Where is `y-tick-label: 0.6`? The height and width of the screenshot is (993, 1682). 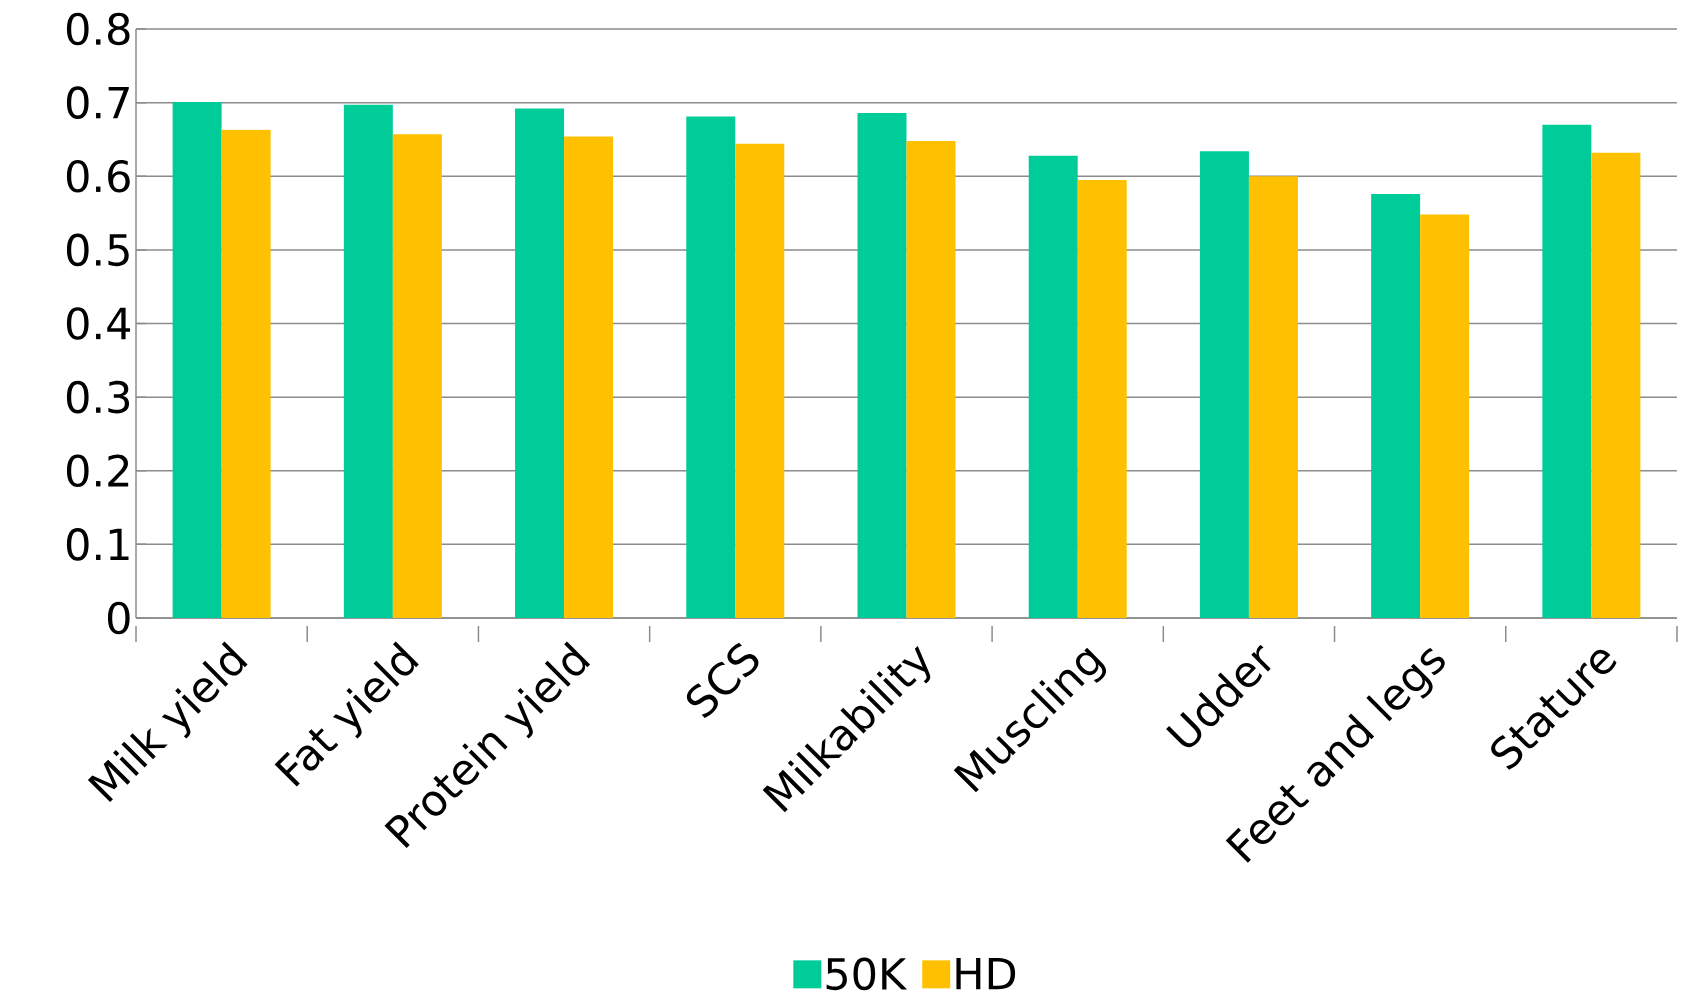
y-tick-label: 0.6 is located at coordinates (98, 176).